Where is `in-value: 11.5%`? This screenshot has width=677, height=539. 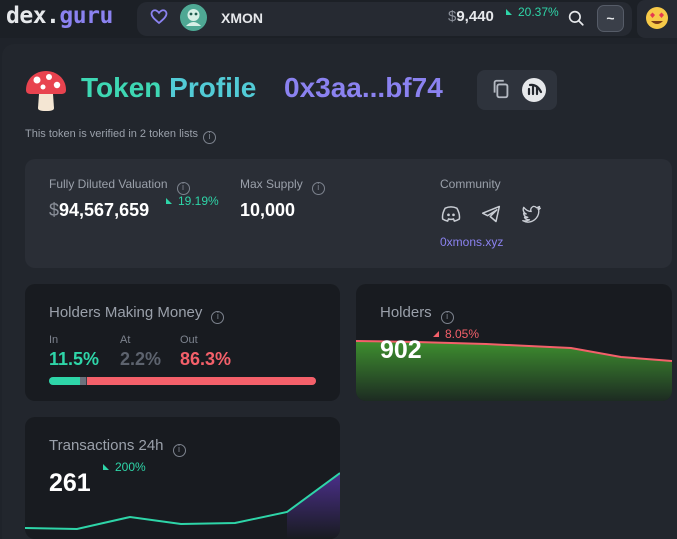
in-value: 11.5% is located at coordinates (74, 359).